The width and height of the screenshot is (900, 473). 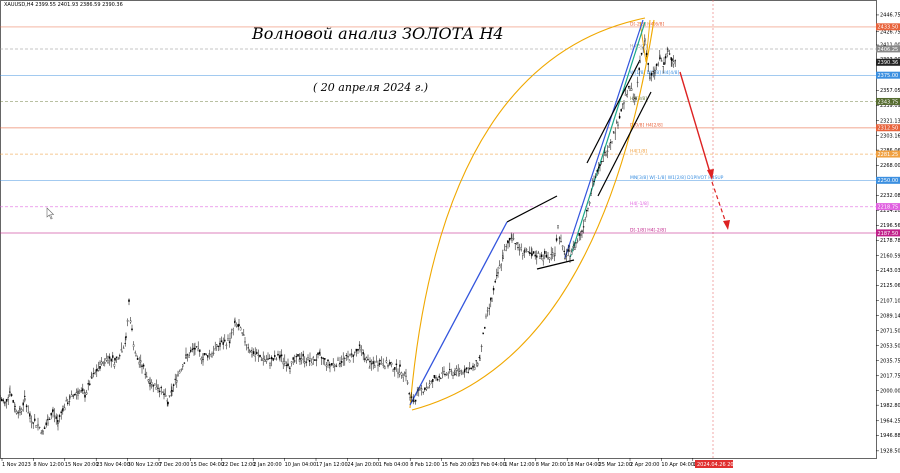 I want to click on y-tick-label: 1964.25, so click(x=890, y=421).